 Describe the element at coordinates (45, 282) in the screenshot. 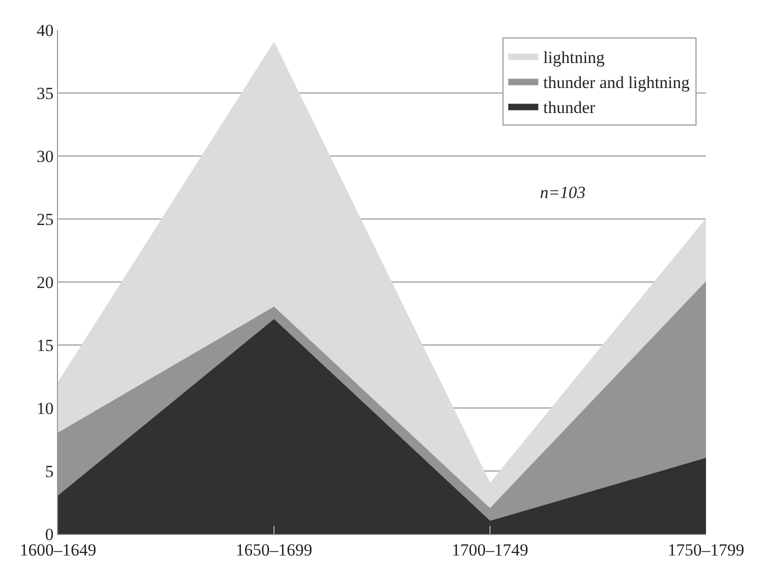

I see `y-tick-label: 20` at that location.